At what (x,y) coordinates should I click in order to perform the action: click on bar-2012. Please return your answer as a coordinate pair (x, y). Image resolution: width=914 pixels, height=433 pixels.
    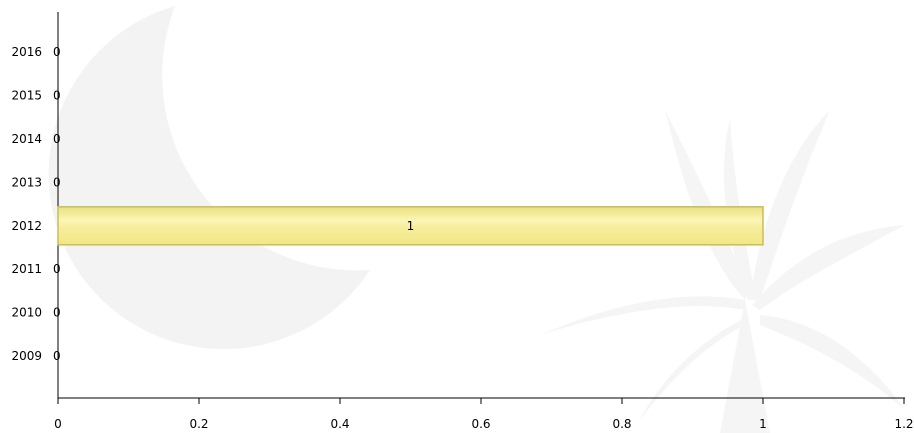
    Looking at the image, I should click on (410, 226).